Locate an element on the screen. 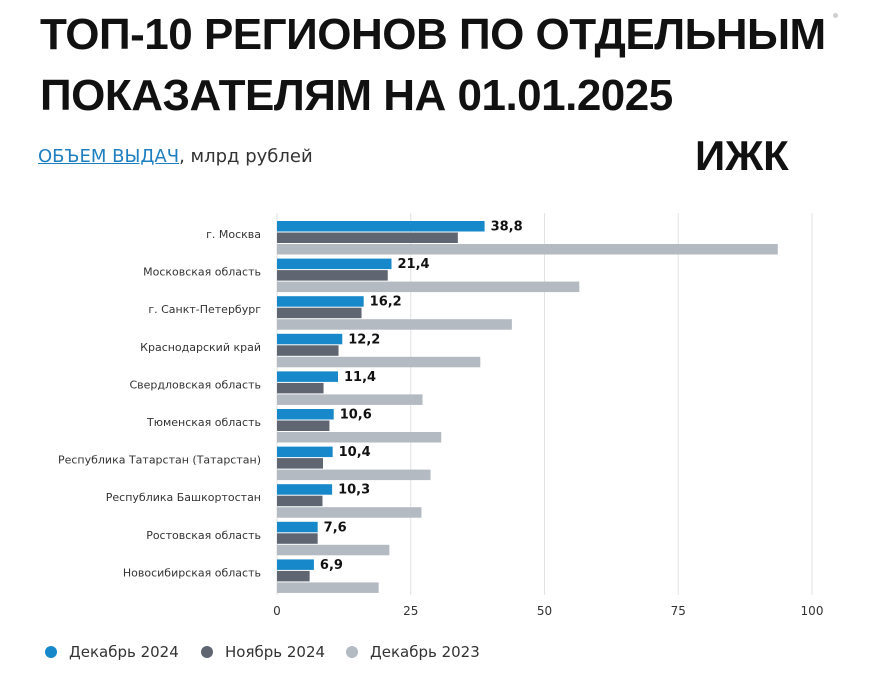 The image size is (886, 691). legend-item: Декабрь 2023 is located at coordinates (413, 652).